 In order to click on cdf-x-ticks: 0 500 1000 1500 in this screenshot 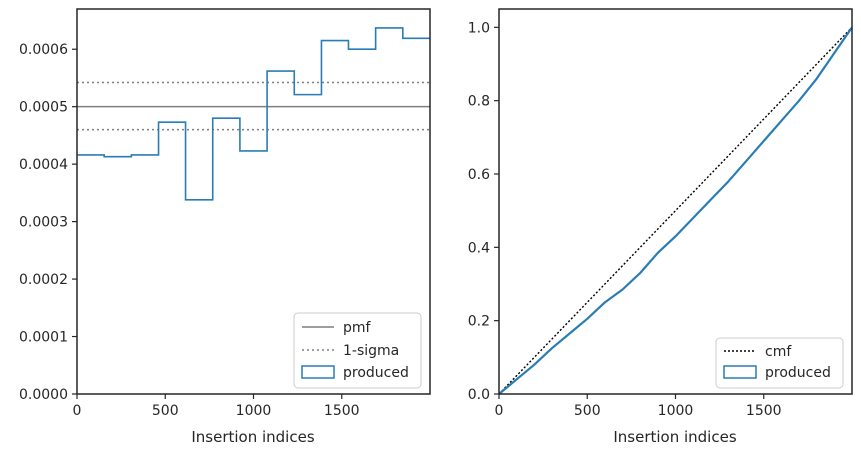, I will do `click(638, 406)`.